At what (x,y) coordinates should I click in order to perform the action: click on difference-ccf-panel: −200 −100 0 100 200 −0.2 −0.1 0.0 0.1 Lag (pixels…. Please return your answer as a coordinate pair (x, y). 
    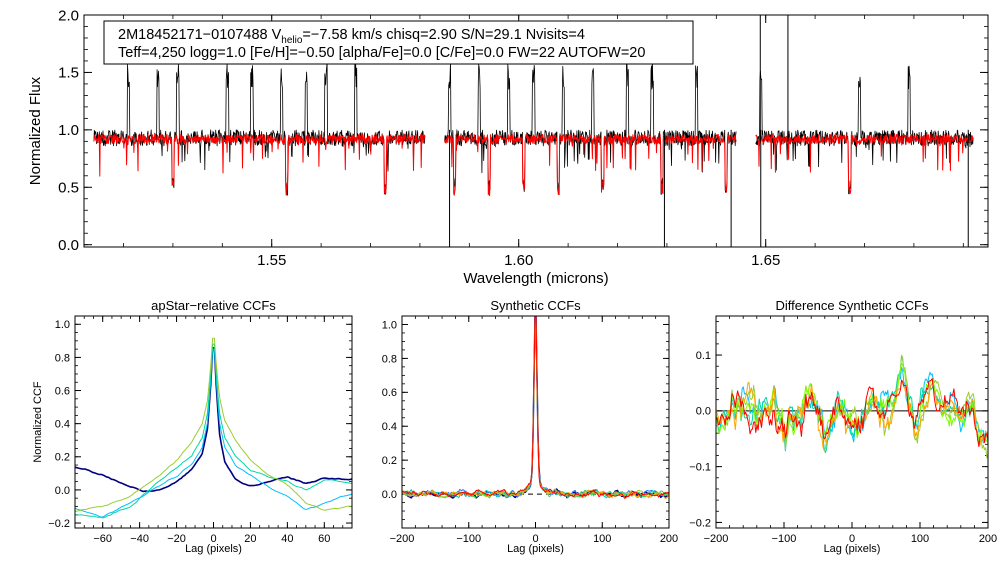
    Looking at the image, I should click on (843, 426).